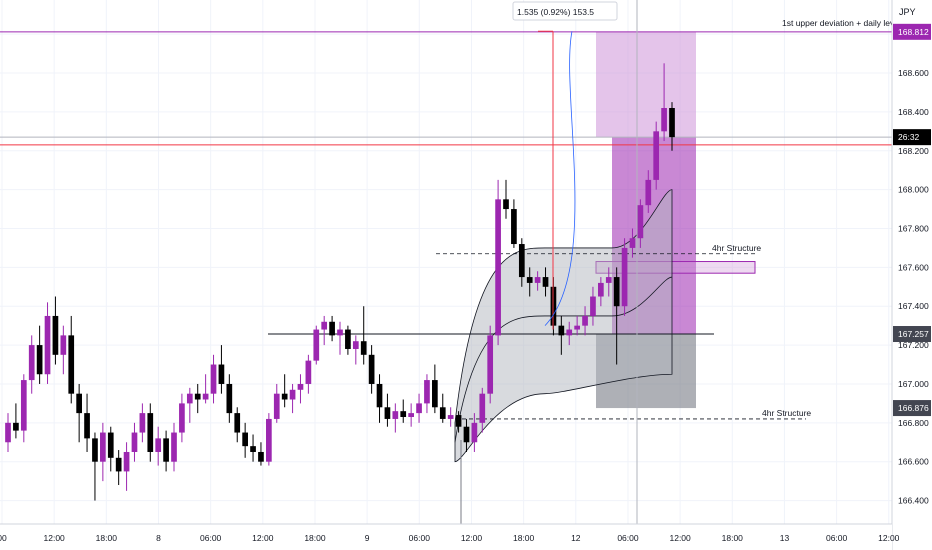  I want to click on target-zone, so click(646, 84).